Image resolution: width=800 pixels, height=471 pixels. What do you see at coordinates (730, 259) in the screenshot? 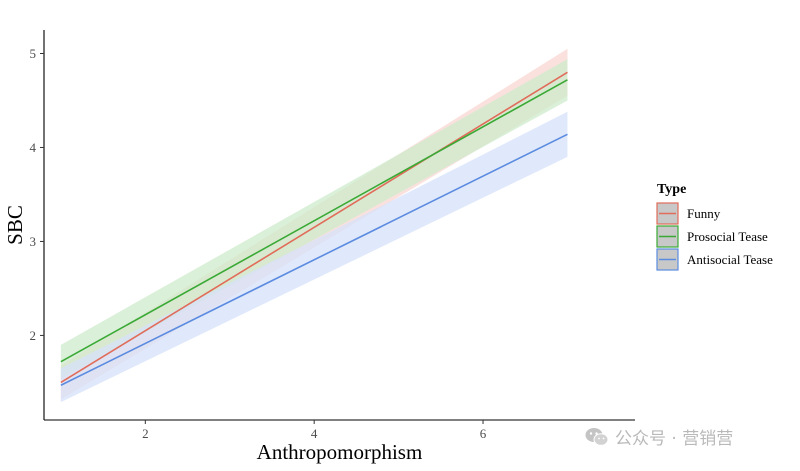
I see `legend-label-antisocial-tease: Antisocial Tease` at bounding box center [730, 259].